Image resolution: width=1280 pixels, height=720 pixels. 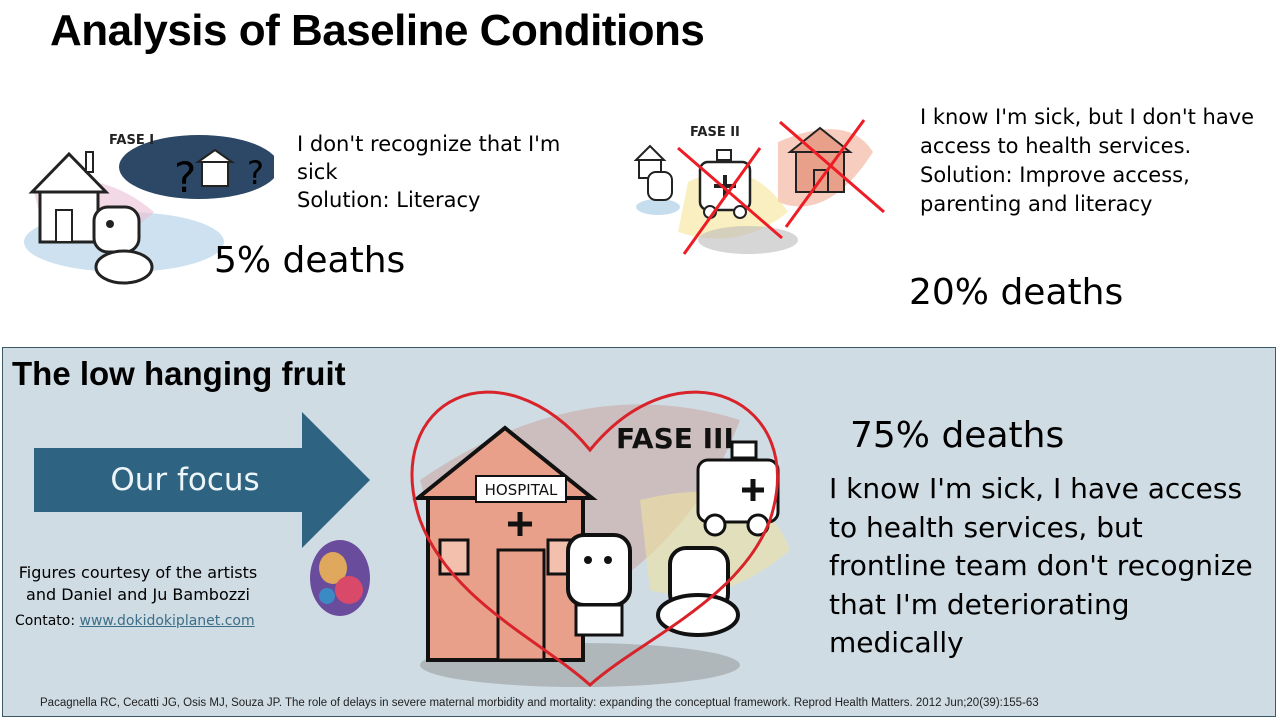 I want to click on phase3-illustration: HOSPITAL FASE III, so click(x=600, y=539).